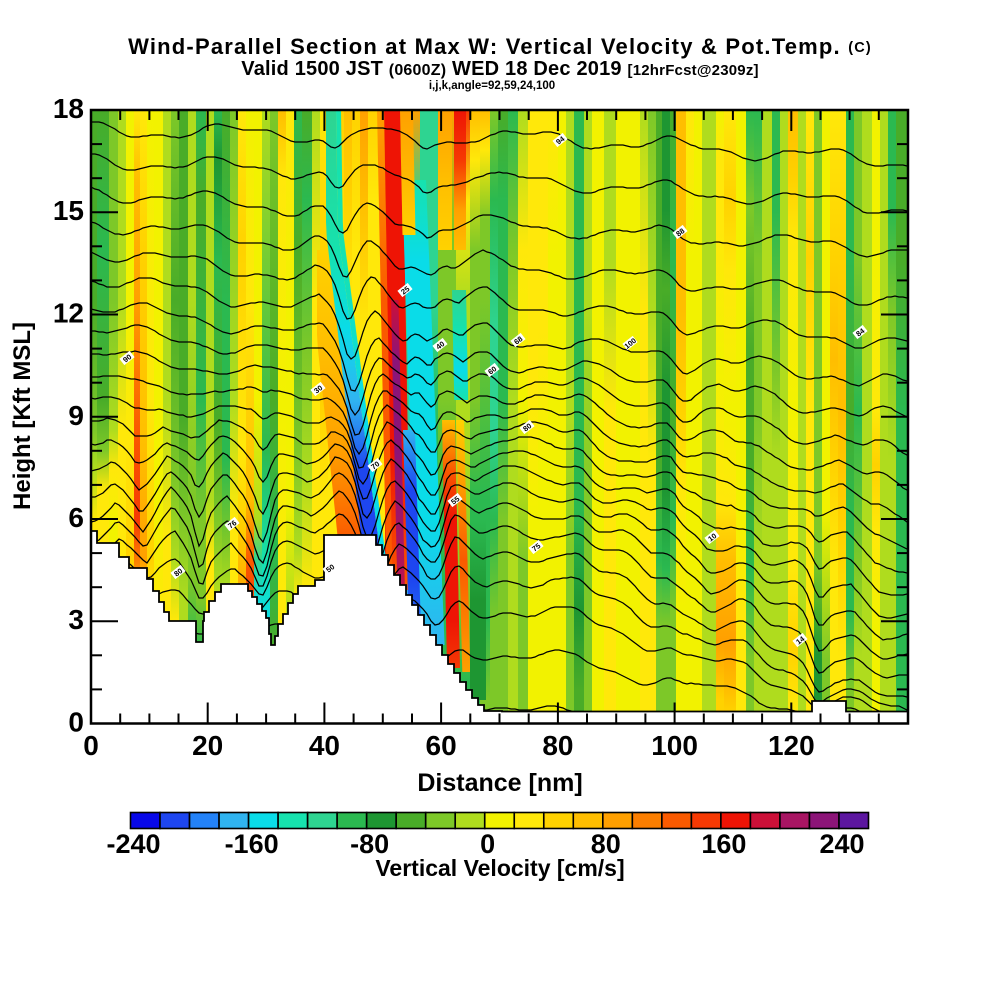 The height and width of the screenshot is (1000, 1000). I want to click on svg-text: 9, so click(76, 415).